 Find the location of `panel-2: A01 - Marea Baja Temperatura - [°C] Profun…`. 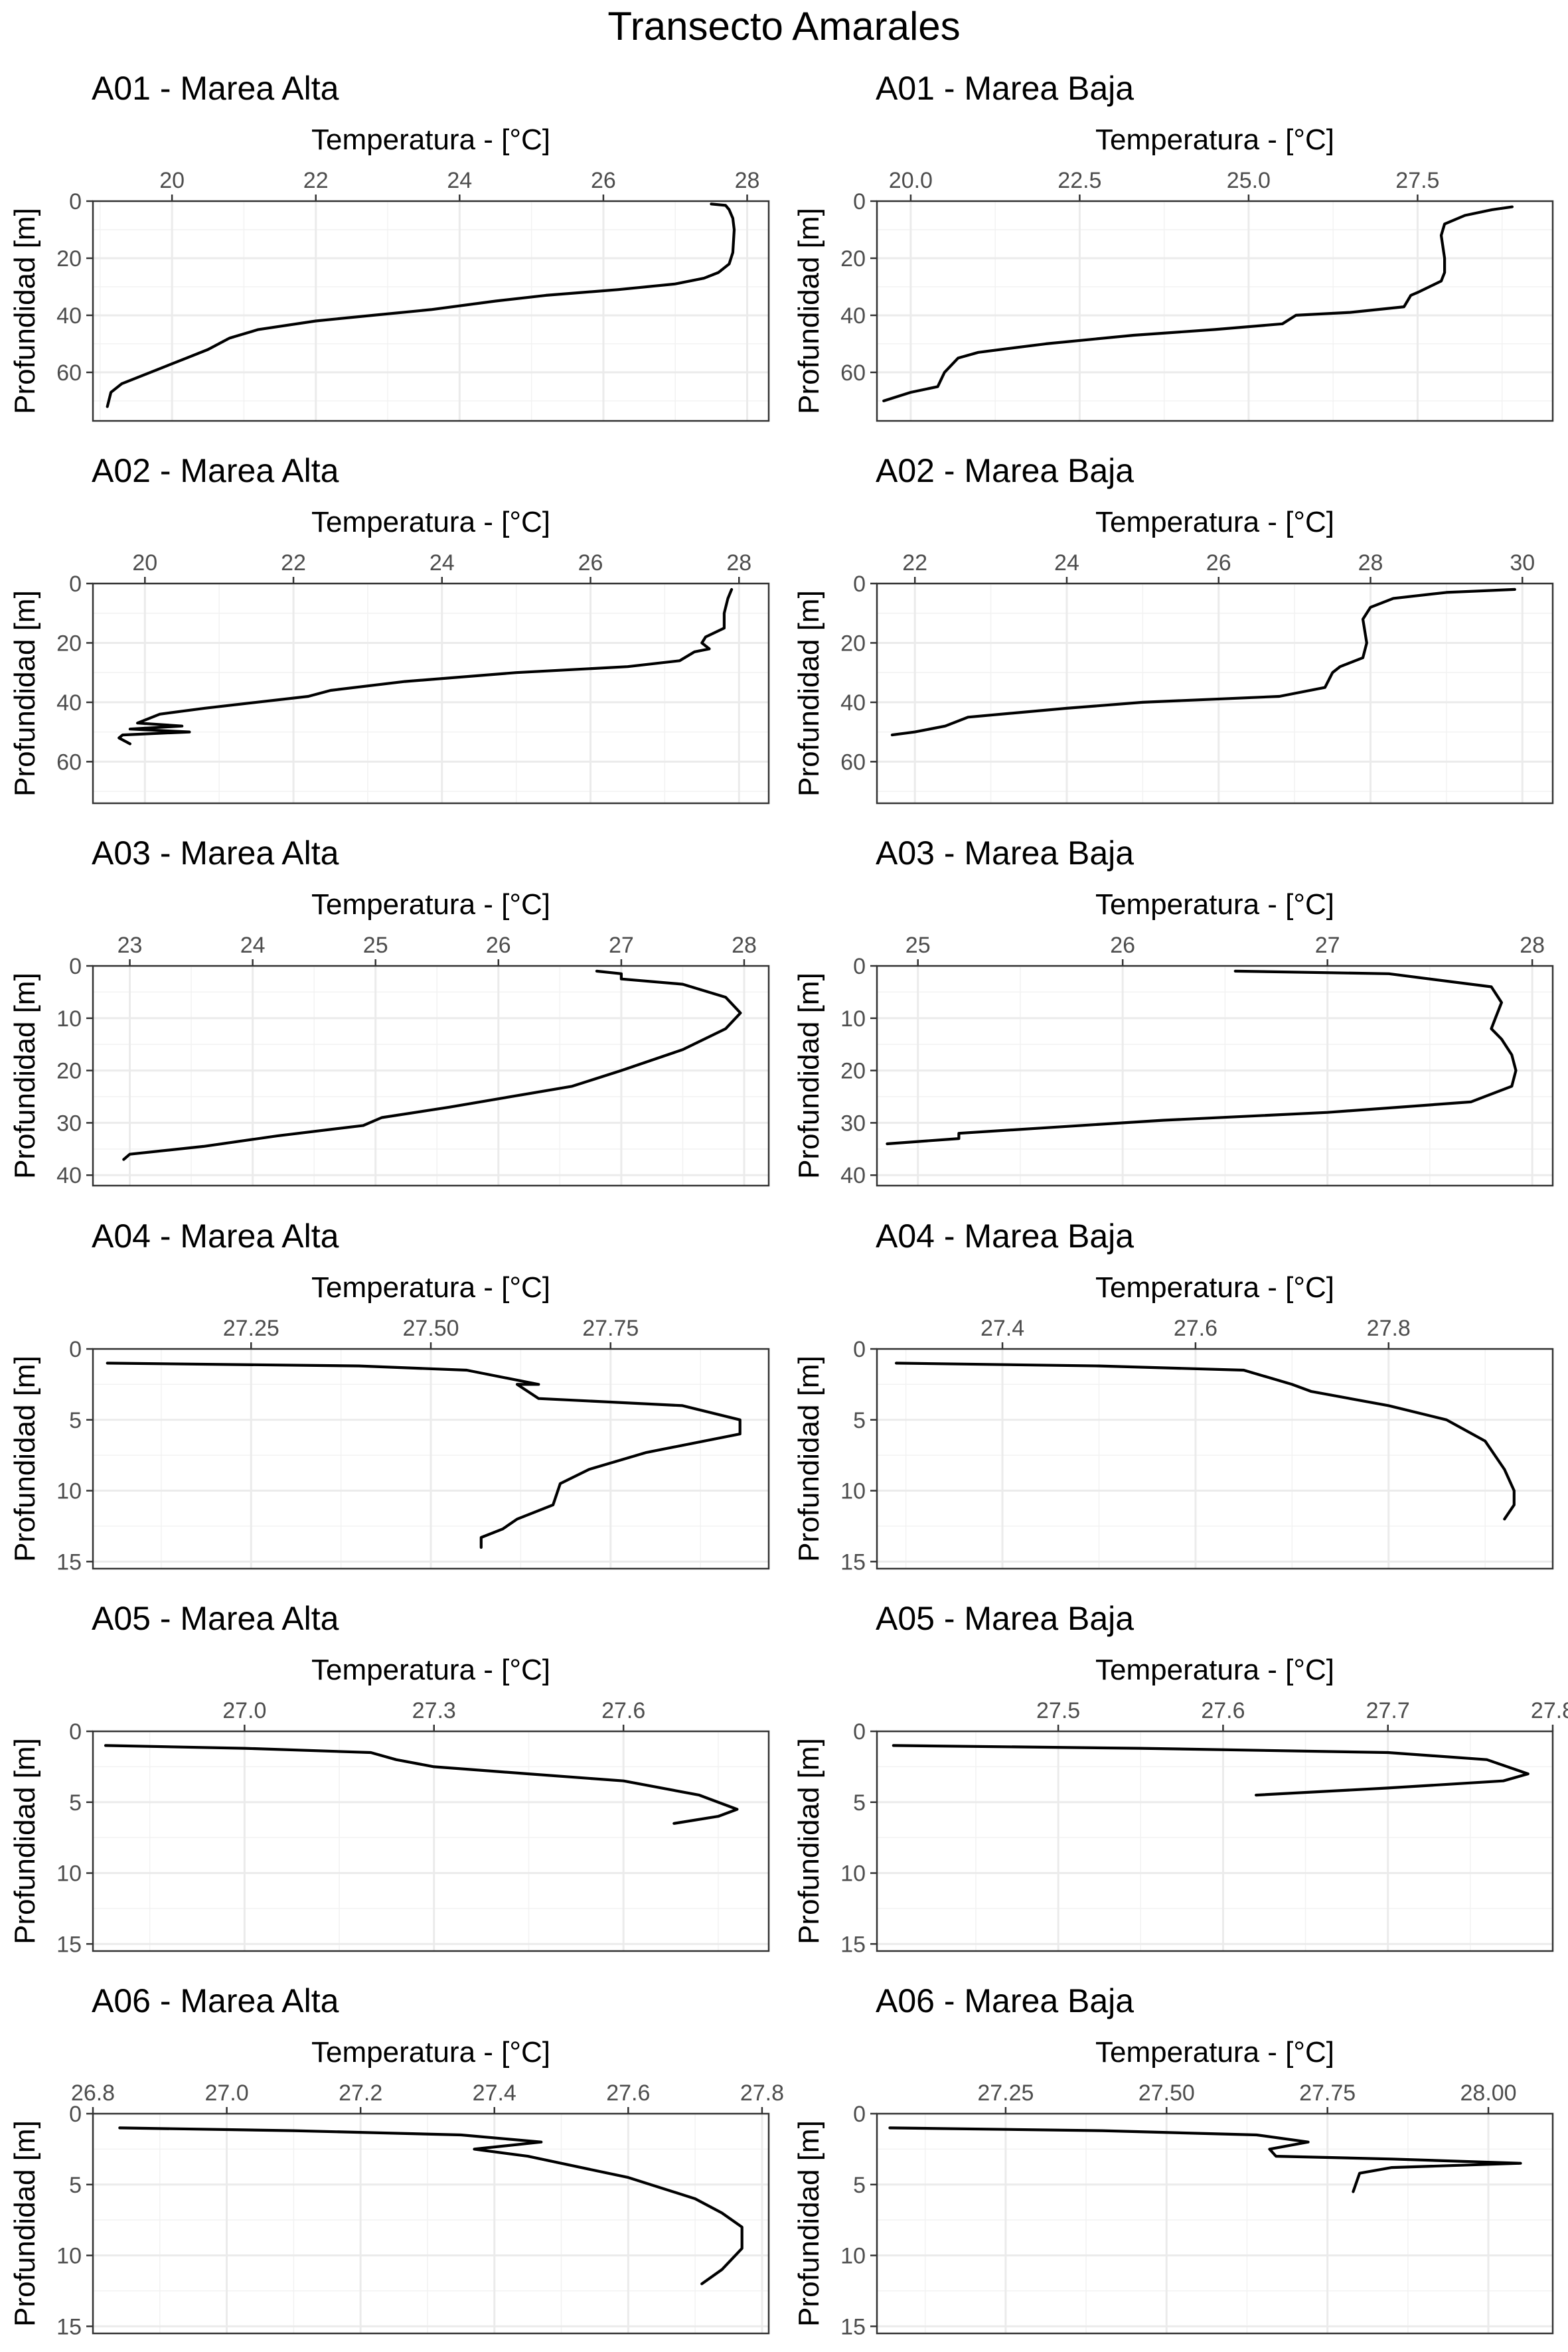

panel-2: A01 - Marea Baja Temperatura - [°C] Profun… is located at coordinates (1174, 246).